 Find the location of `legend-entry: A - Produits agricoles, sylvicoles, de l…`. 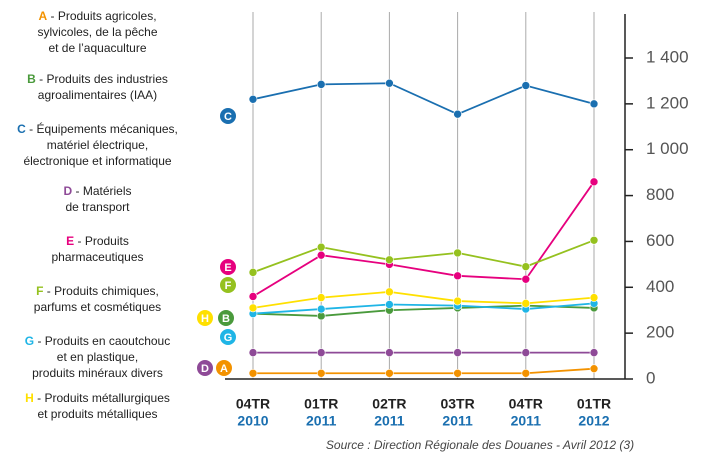

legend-entry: A - Produits agricoles, sylvicoles, de l… is located at coordinates (97, 32).